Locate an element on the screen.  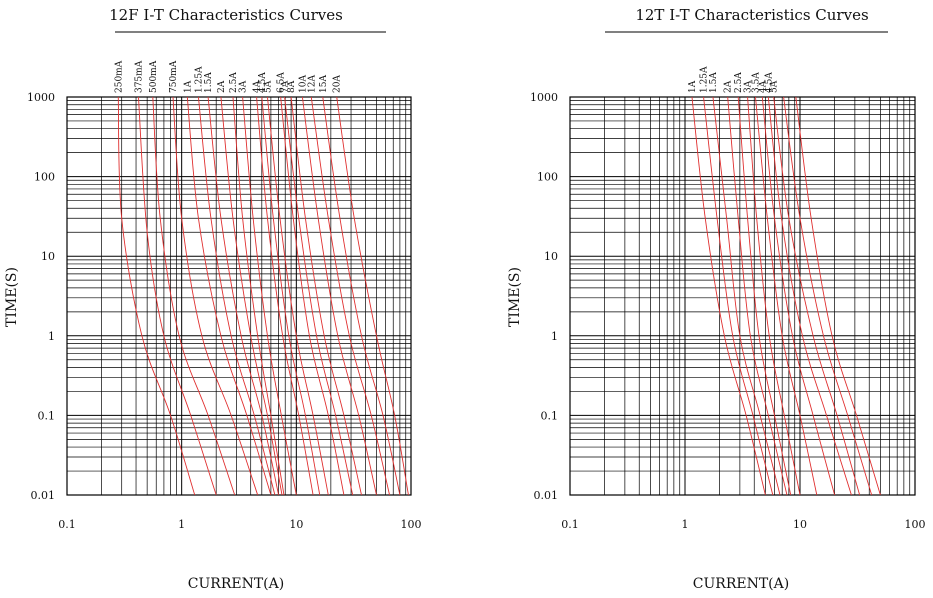
series-label: 20A is located at coordinates (338, 84).